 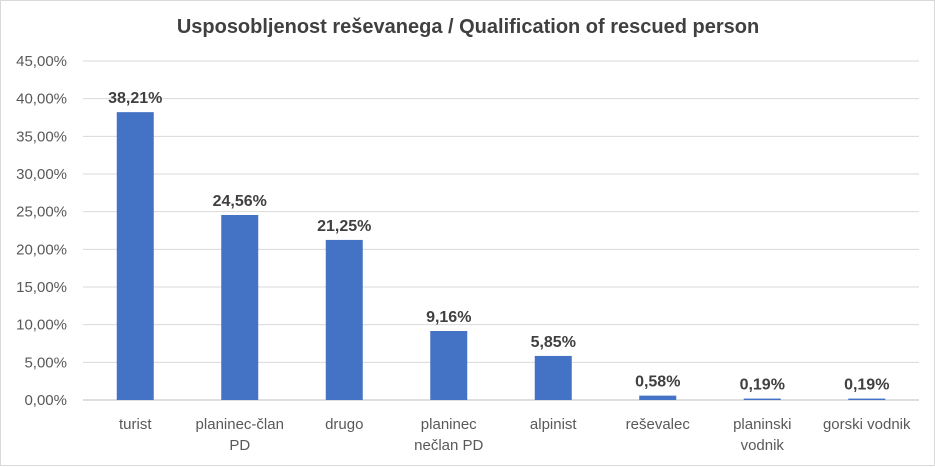 I want to click on y-tick-label: 10,00%, so click(x=41, y=325).